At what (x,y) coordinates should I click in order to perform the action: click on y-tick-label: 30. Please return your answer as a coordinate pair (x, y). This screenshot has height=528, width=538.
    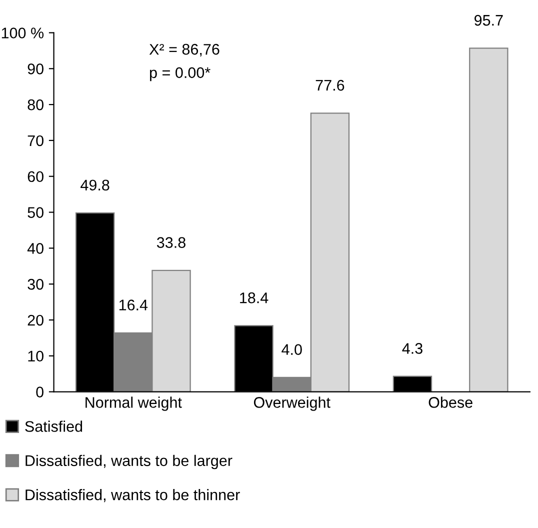
    Looking at the image, I should click on (36, 284).